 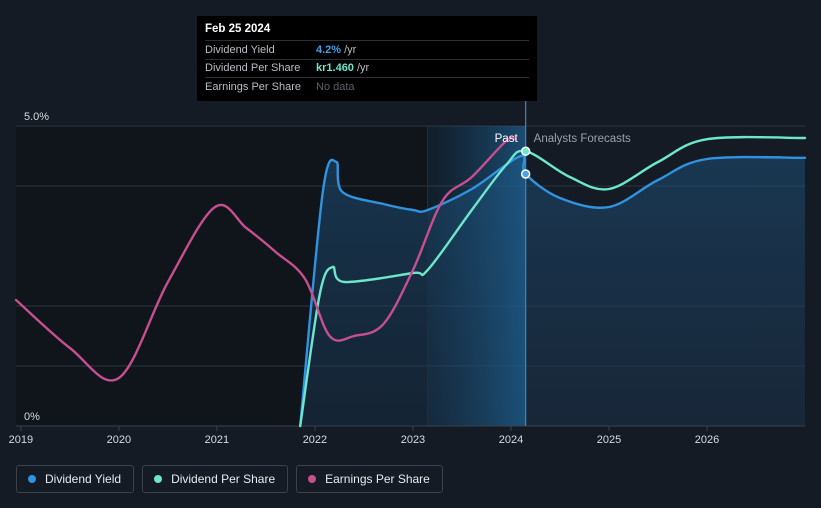 What do you see at coordinates (707, 440) in the screenshot?
I see `x-tick-label: 2026` at bounding box center [707, 440].